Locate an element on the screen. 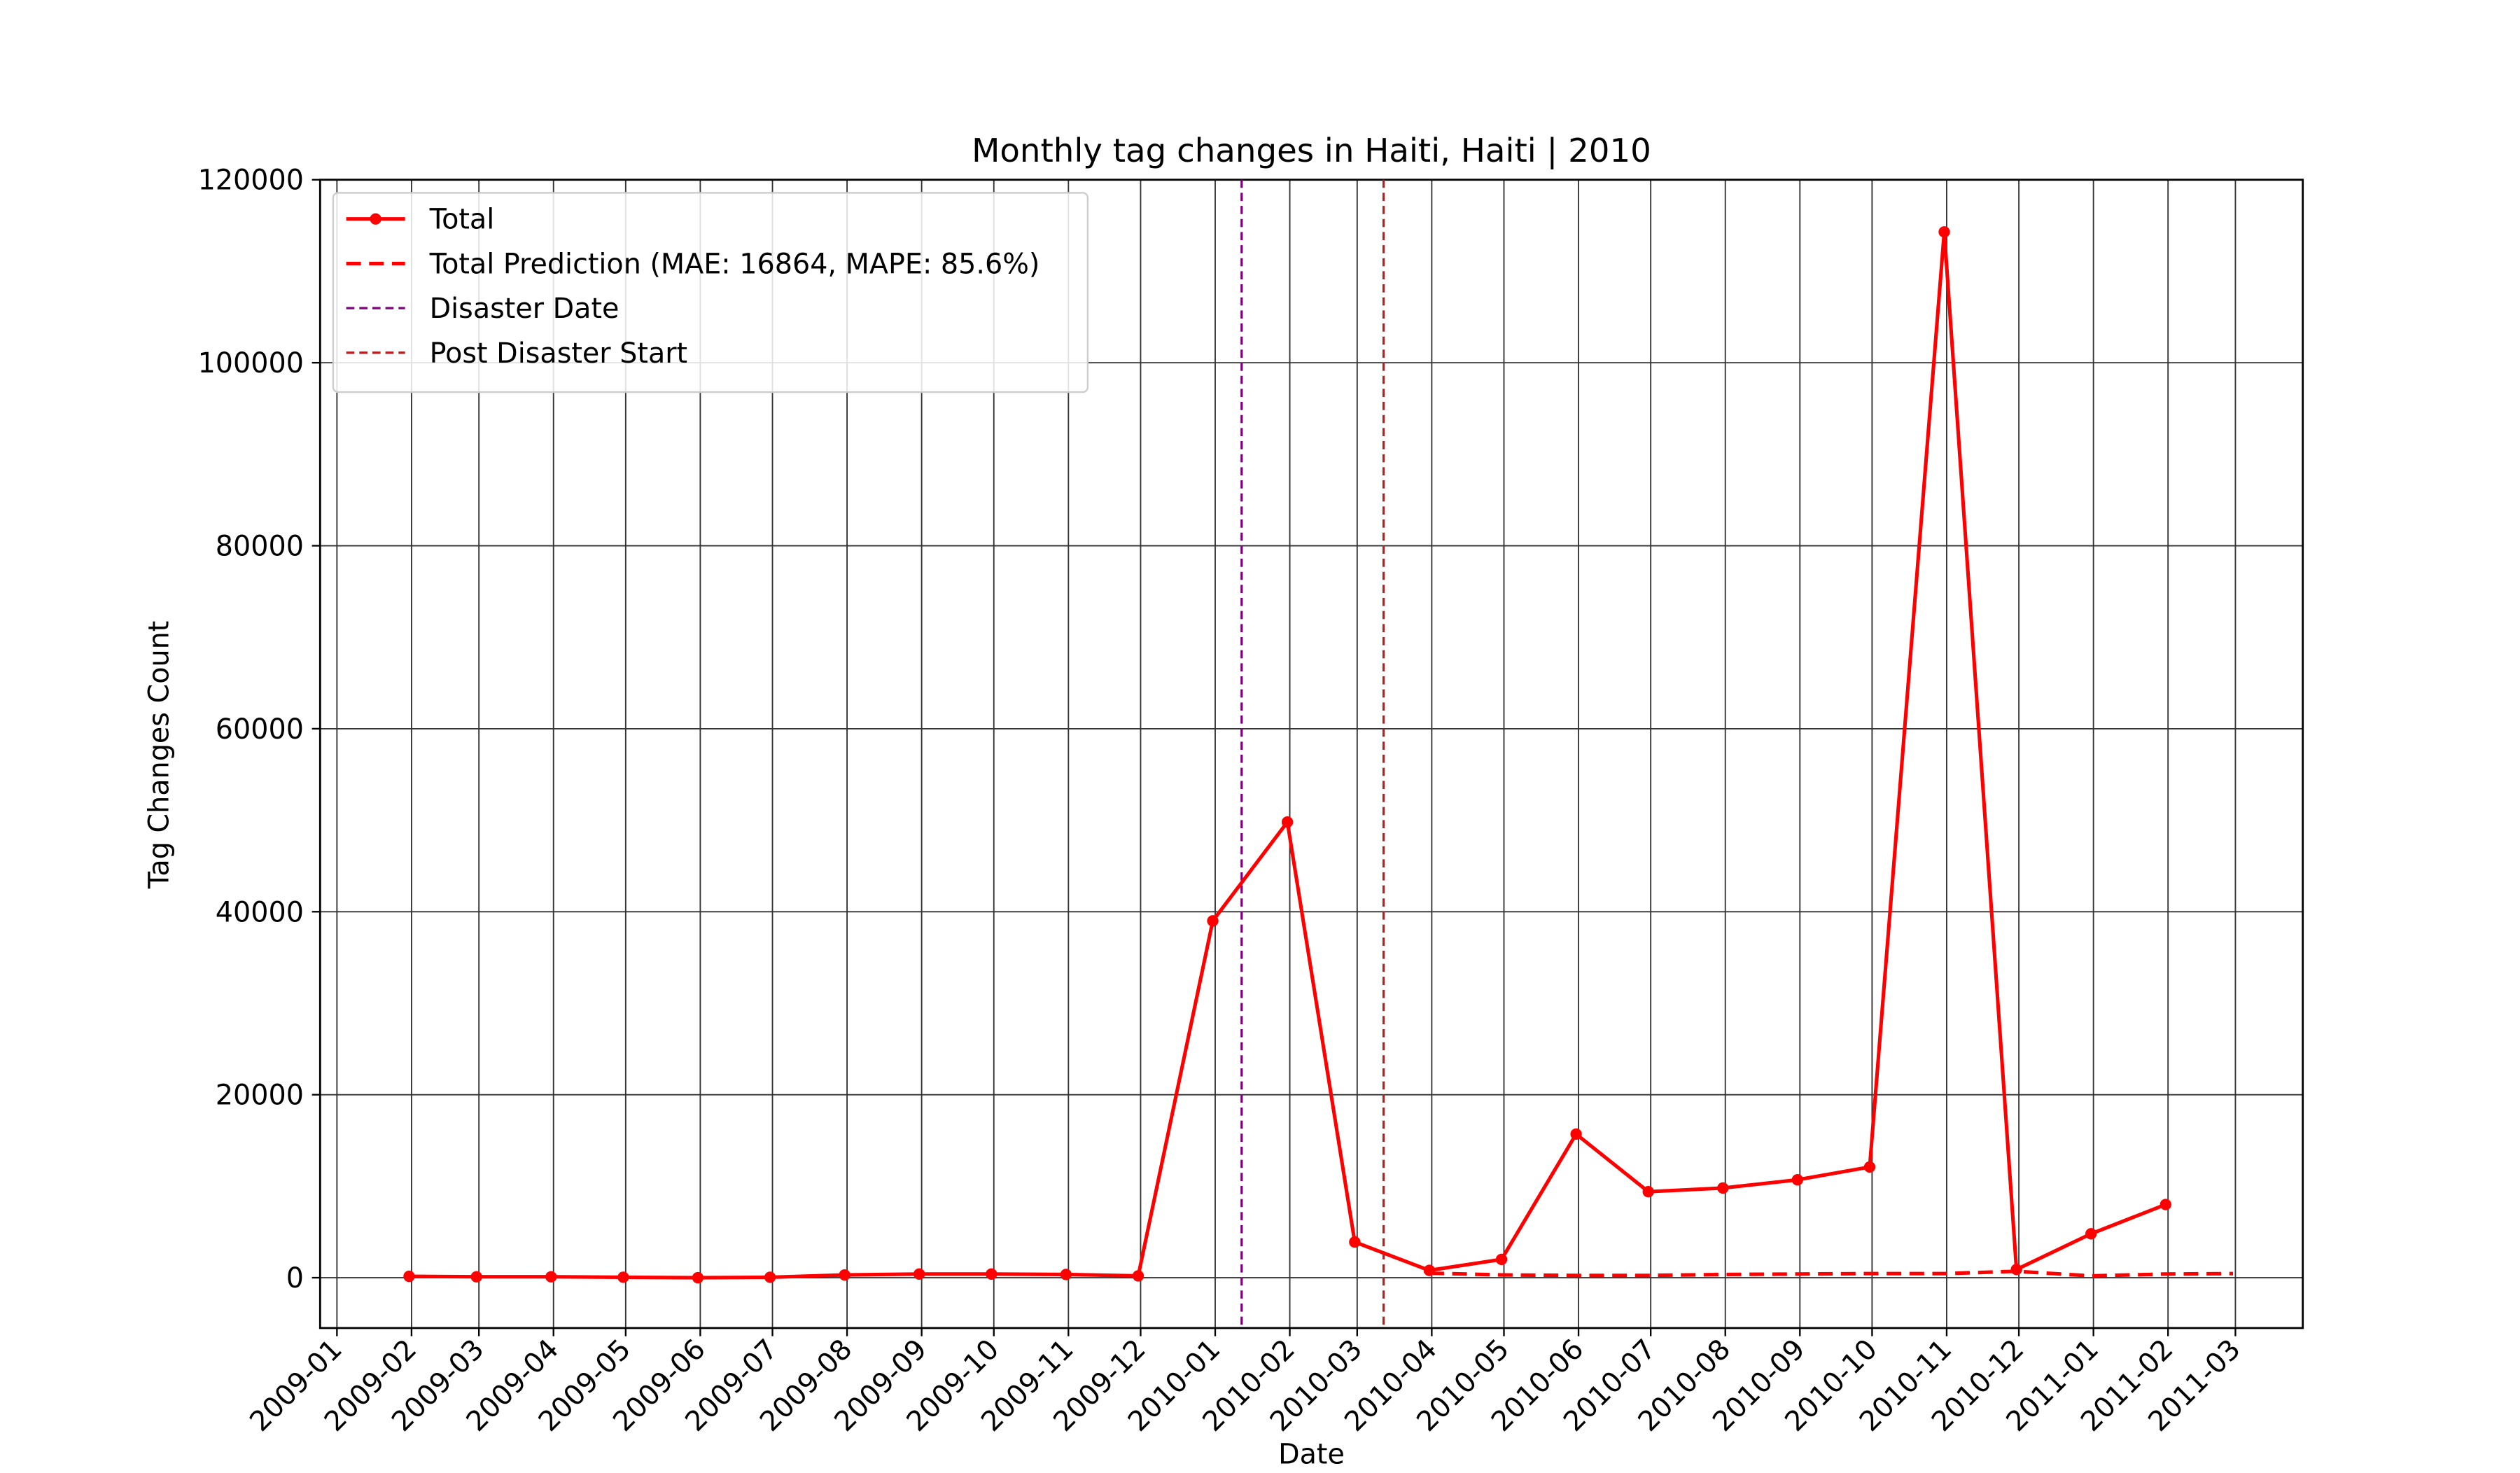 This screenshot has width=2520, height=1473. legend-marker is located at coordinates (376, 219).